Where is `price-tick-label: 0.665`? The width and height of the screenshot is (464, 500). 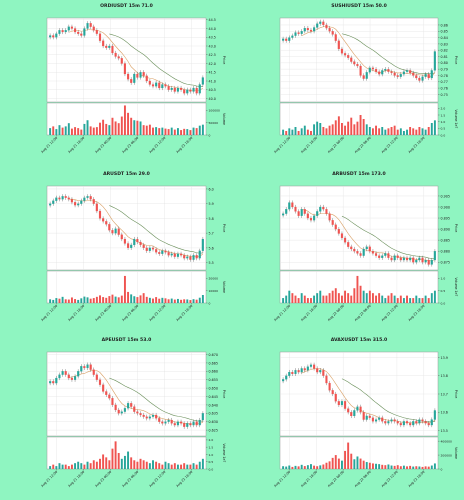 price-tick-label: 0.665 is located at coordinates (213, 363).